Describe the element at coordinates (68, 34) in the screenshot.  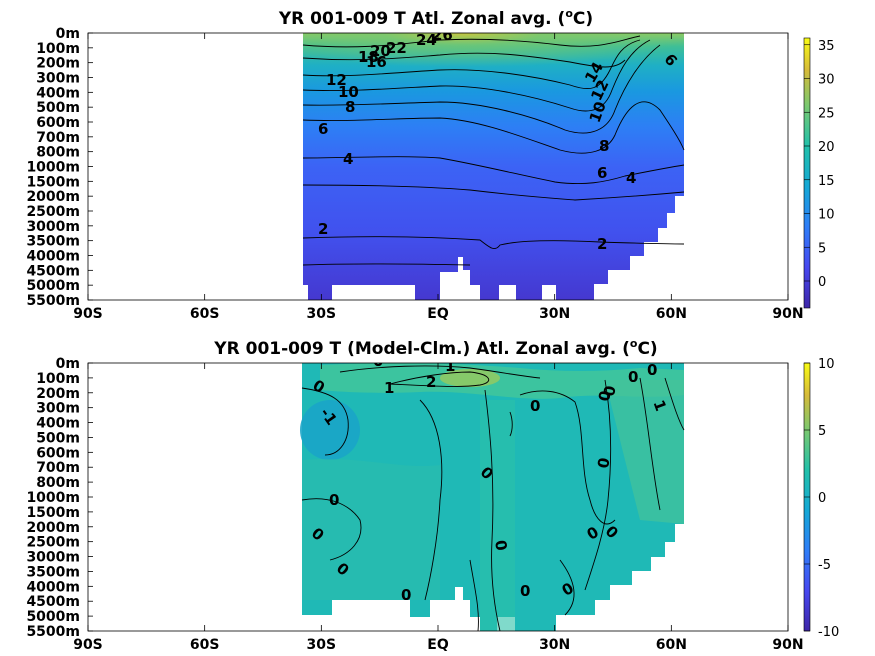
I see `y-tick-label: 0m` at that location.